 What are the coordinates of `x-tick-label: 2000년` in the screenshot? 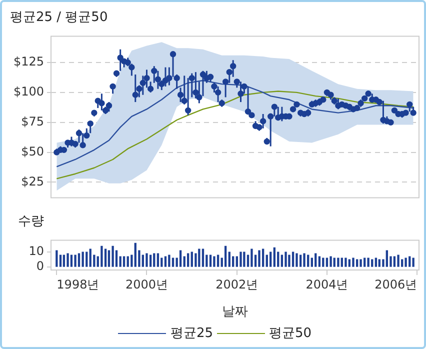 It's located at (146, 284).